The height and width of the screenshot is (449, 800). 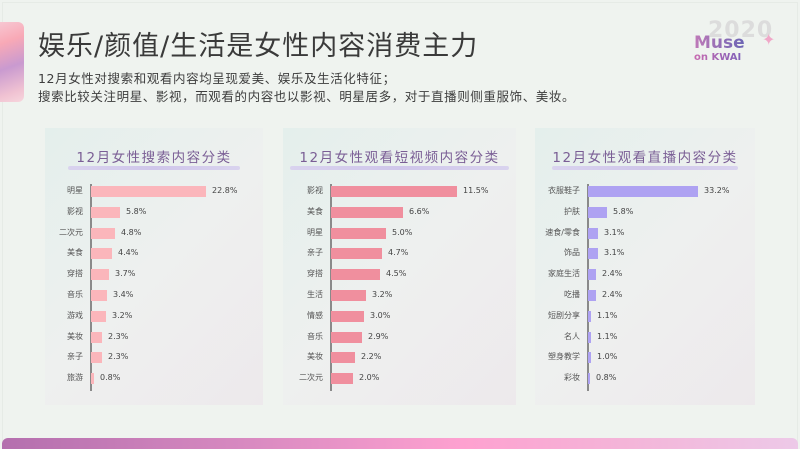 What do you see at coordinates (645, 158) in the screenshot?
I see `chart-title: 12月女性观看直播内容分类` at bounding box center [645, 158].